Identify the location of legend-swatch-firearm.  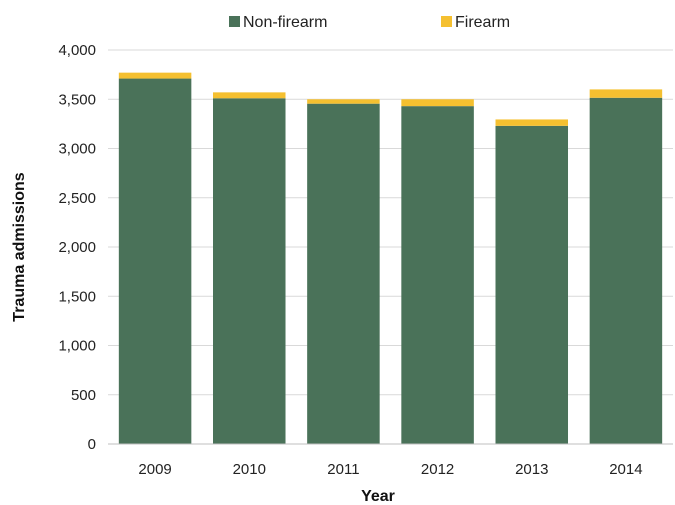
(446, 21).